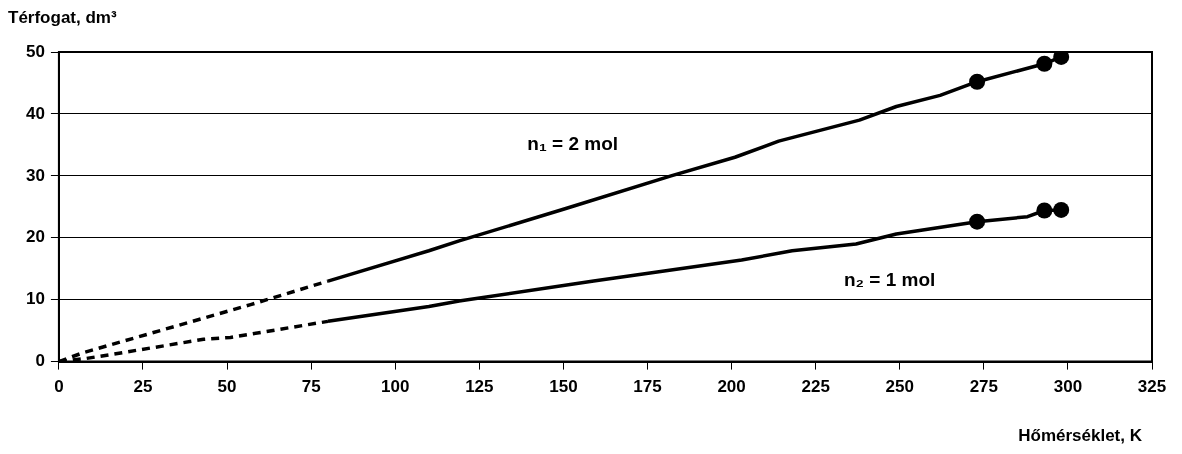 Image resolution: width=1182 pixels, height=454 pixels. What do you see at coordinates (899, 387) in the screenshot?
I see `x-tick-label: 250` at bounding box center [899, 387].